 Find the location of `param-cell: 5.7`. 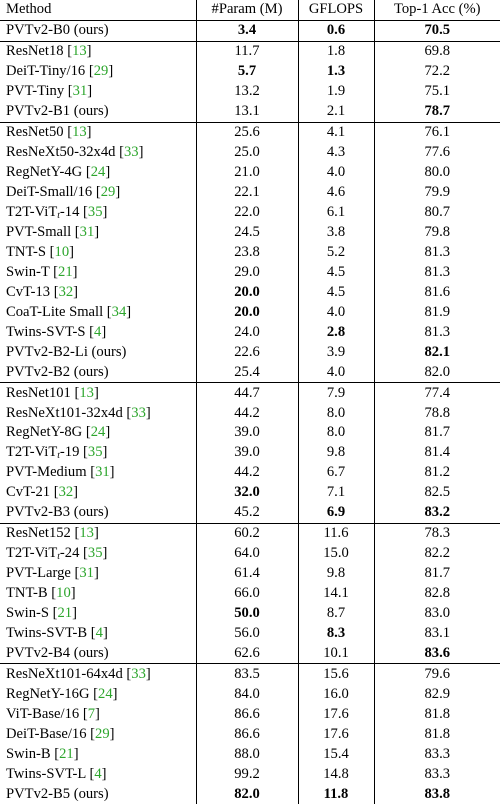

param-cell: 5.7 is located at coordinates (246, 71).